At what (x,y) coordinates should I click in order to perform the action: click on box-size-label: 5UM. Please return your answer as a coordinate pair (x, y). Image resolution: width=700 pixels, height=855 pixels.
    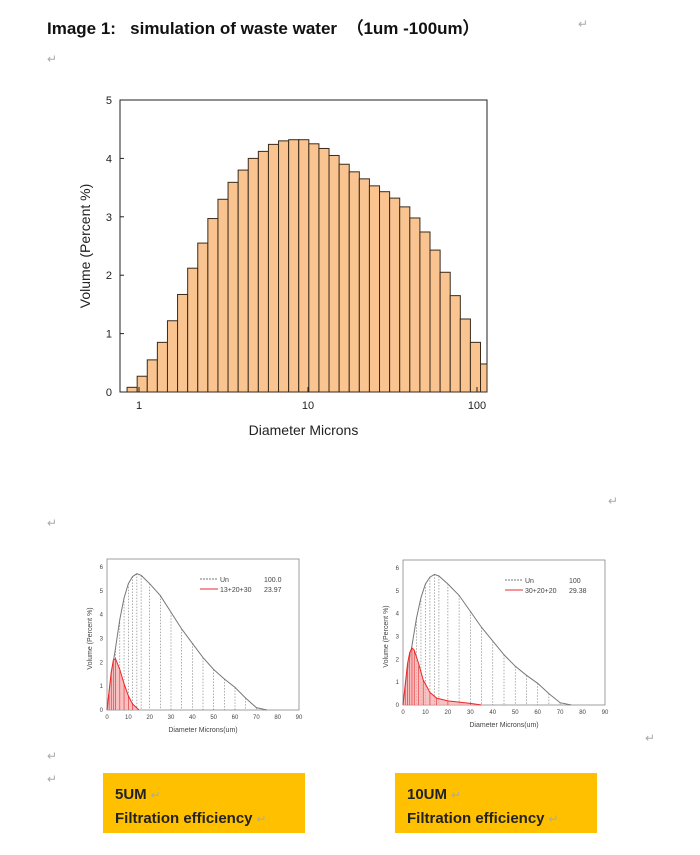
    Looking at the image, I should click on (131, 794).